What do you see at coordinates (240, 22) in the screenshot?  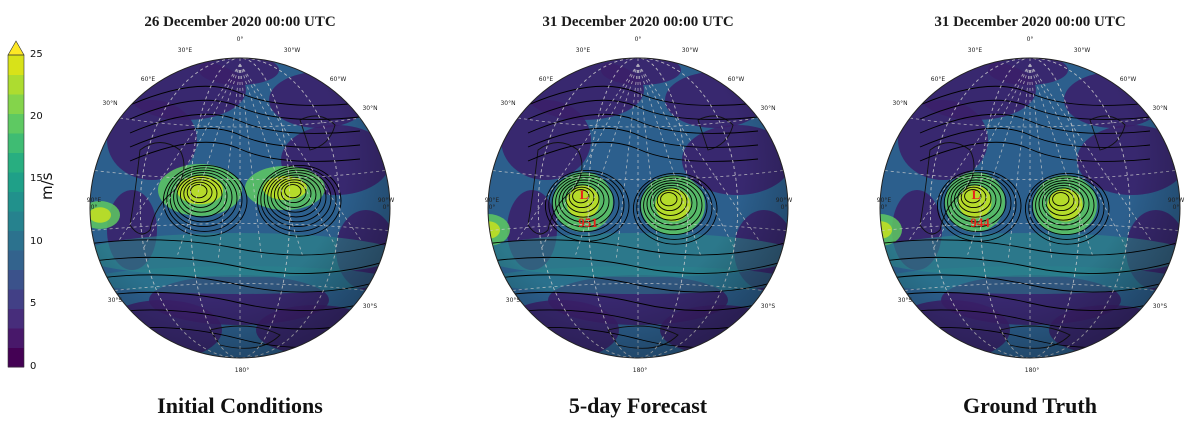 I see `panel-date: 26 December 2020 00:00 UTC` at bounding box center [240, 22].